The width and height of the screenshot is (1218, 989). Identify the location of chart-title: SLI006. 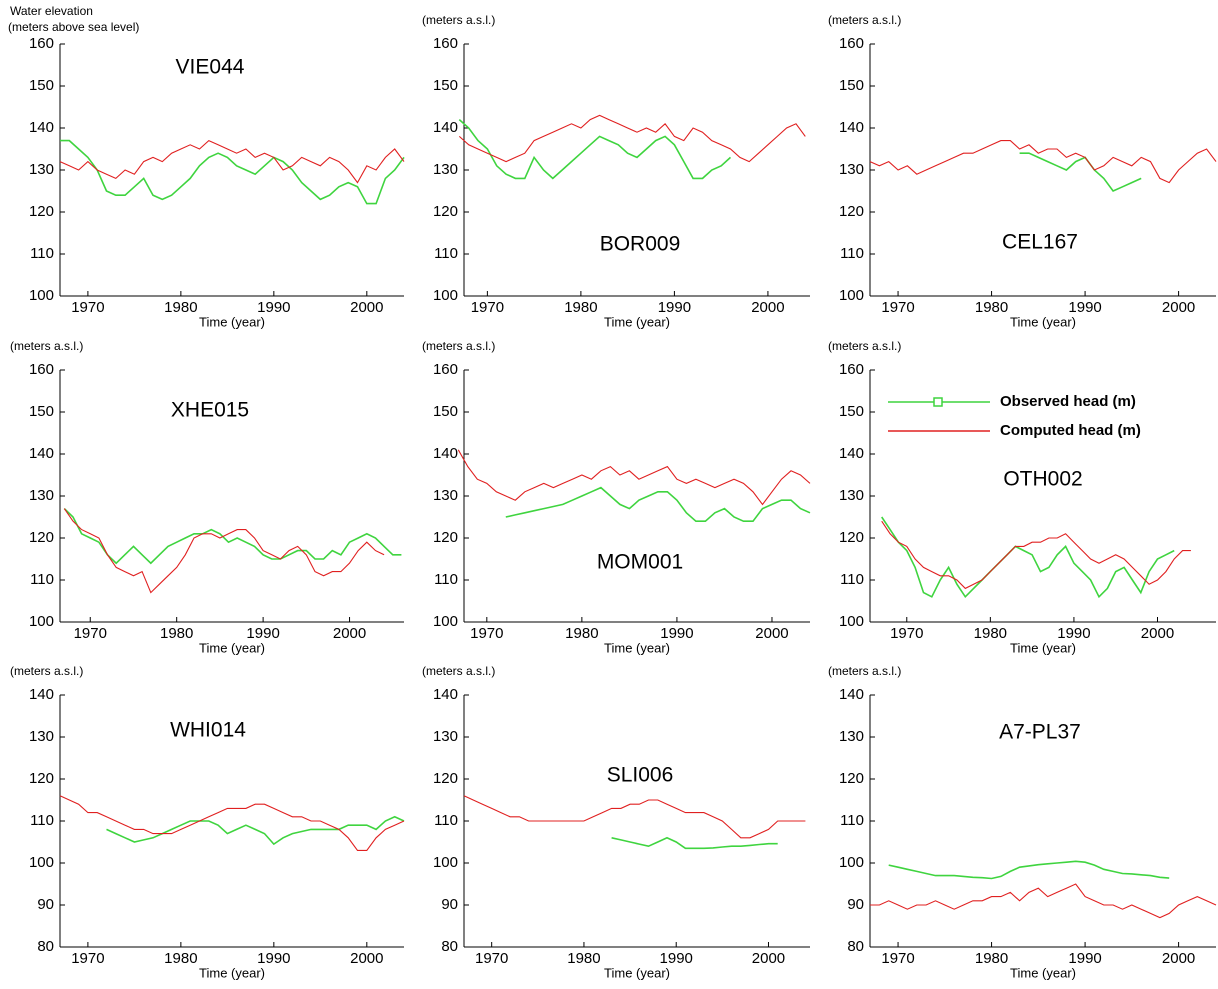
(640, 775).